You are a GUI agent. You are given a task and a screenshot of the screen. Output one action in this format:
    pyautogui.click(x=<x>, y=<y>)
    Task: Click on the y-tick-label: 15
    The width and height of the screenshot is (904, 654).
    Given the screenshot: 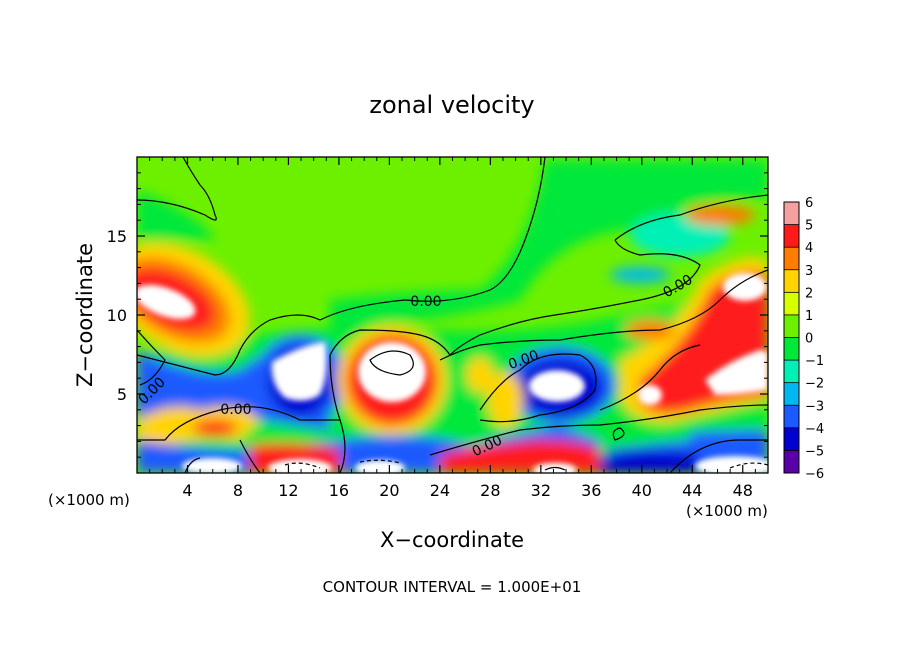 What is the action you would take?
    pyautogui.click(x=117, y=236)
    